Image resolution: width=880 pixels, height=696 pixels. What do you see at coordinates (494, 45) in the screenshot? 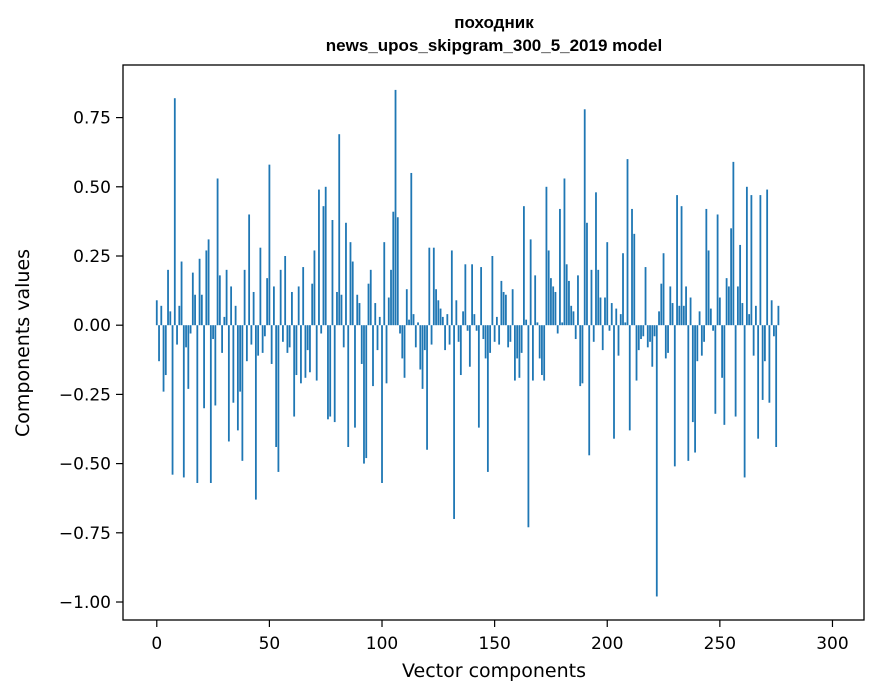
I see `chart-title-model: news_upos_skipgram_300_5_2019 model` at bounding box center [494, 45].